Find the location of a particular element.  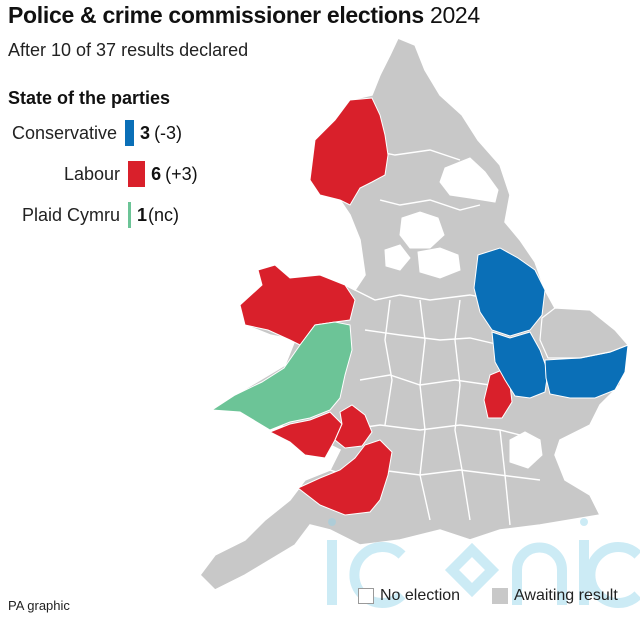

party-change: (nc) is located at coordinates (164, 214).